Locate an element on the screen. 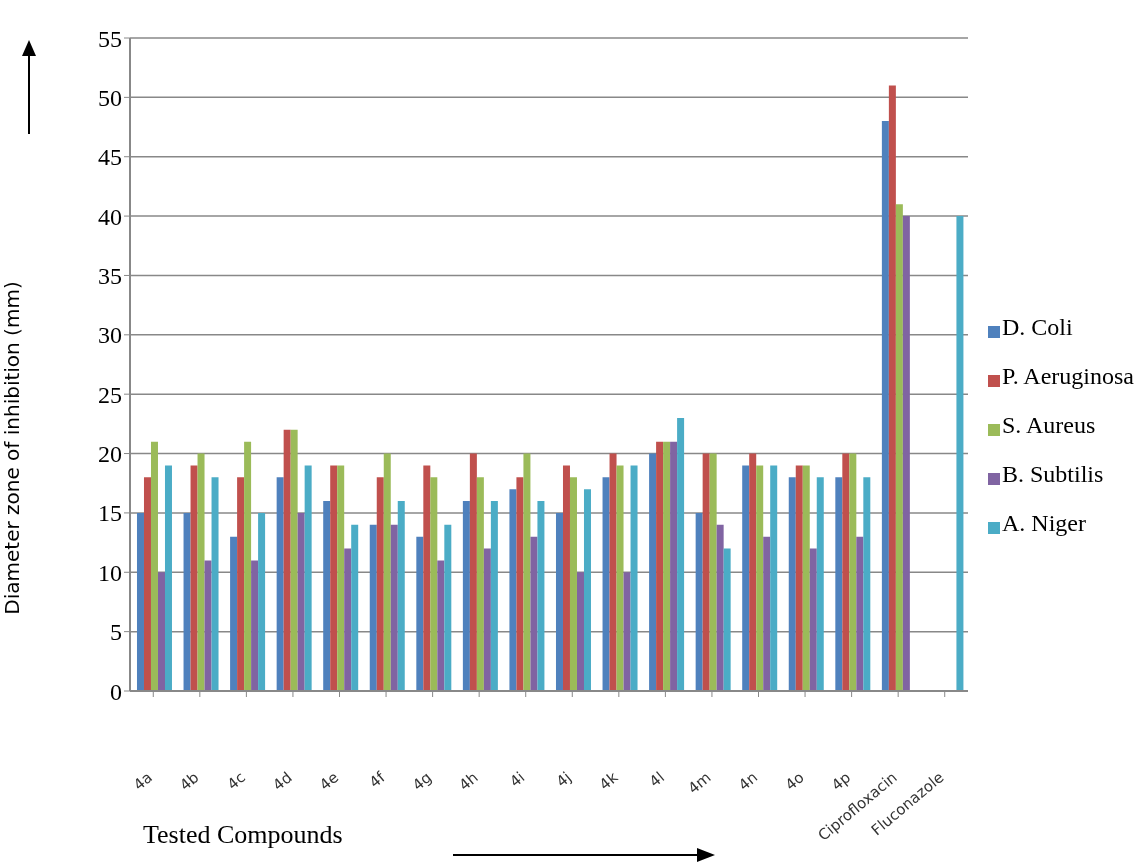  x-tick-label: 4f is located at coordinates (377, 779).